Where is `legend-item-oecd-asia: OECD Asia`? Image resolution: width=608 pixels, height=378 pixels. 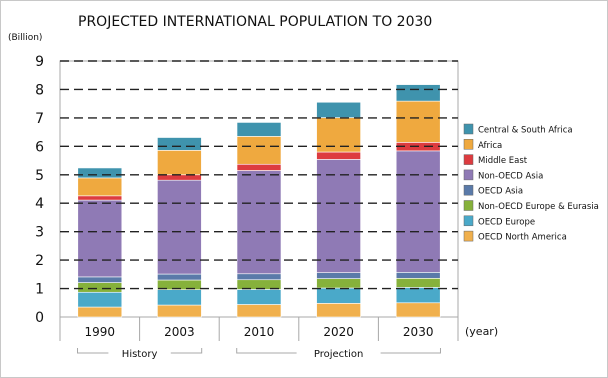 legend-item-oecd-asia: OECD Asia is located at coordinates (493, 190).